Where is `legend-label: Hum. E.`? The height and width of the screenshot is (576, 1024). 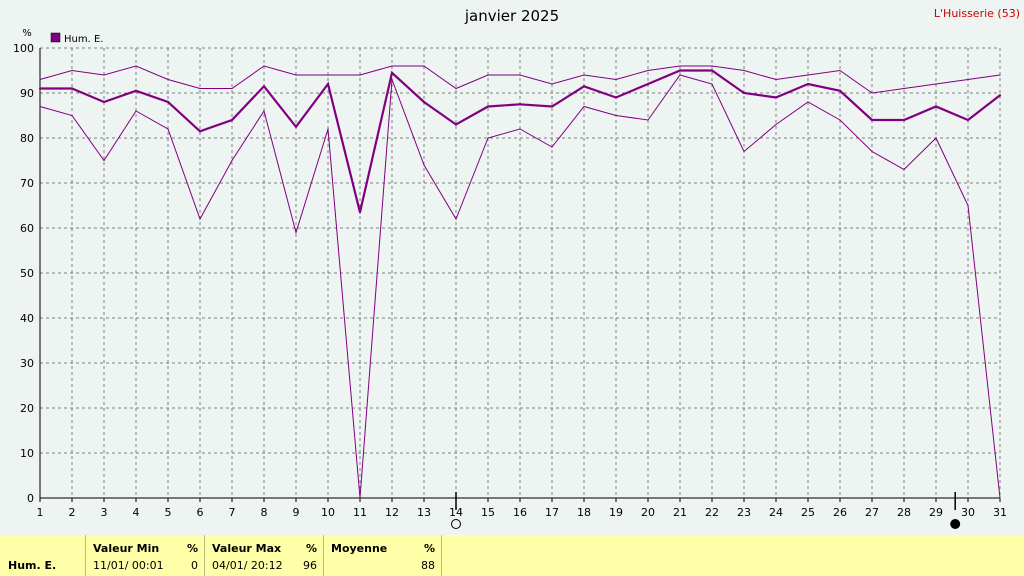 legend-label: Hum. E. is located at coordinates (83, 39).